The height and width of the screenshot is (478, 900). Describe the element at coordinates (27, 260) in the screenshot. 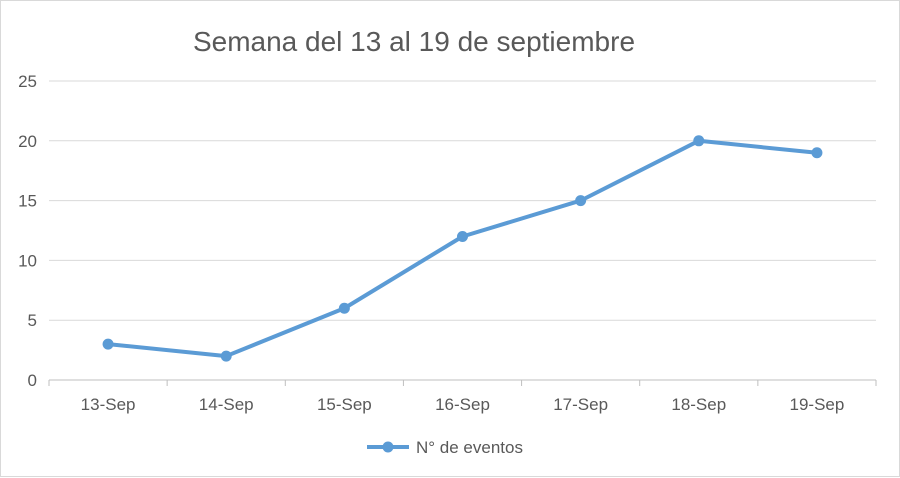

I see `y-tick-label: 10` at that location.